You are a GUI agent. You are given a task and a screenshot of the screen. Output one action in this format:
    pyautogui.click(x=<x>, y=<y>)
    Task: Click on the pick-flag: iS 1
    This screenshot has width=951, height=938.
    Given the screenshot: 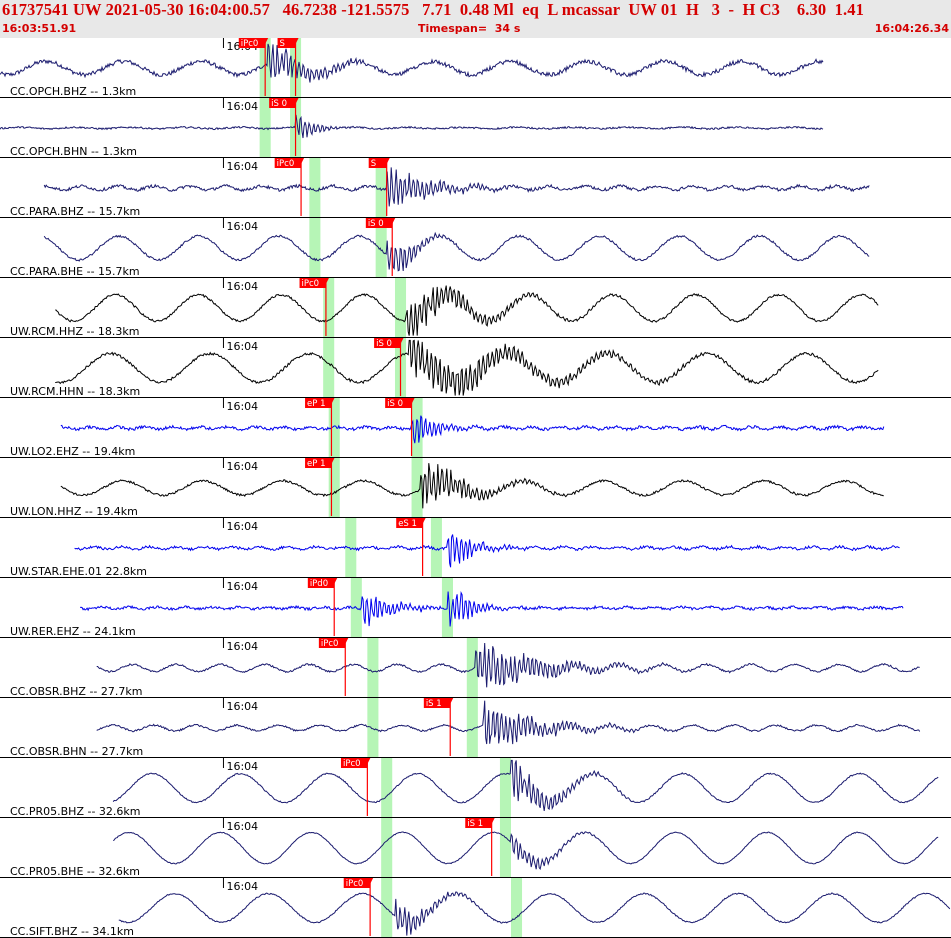 What is the action you would take?
    pyautogui.click(x=480, y=847)
    